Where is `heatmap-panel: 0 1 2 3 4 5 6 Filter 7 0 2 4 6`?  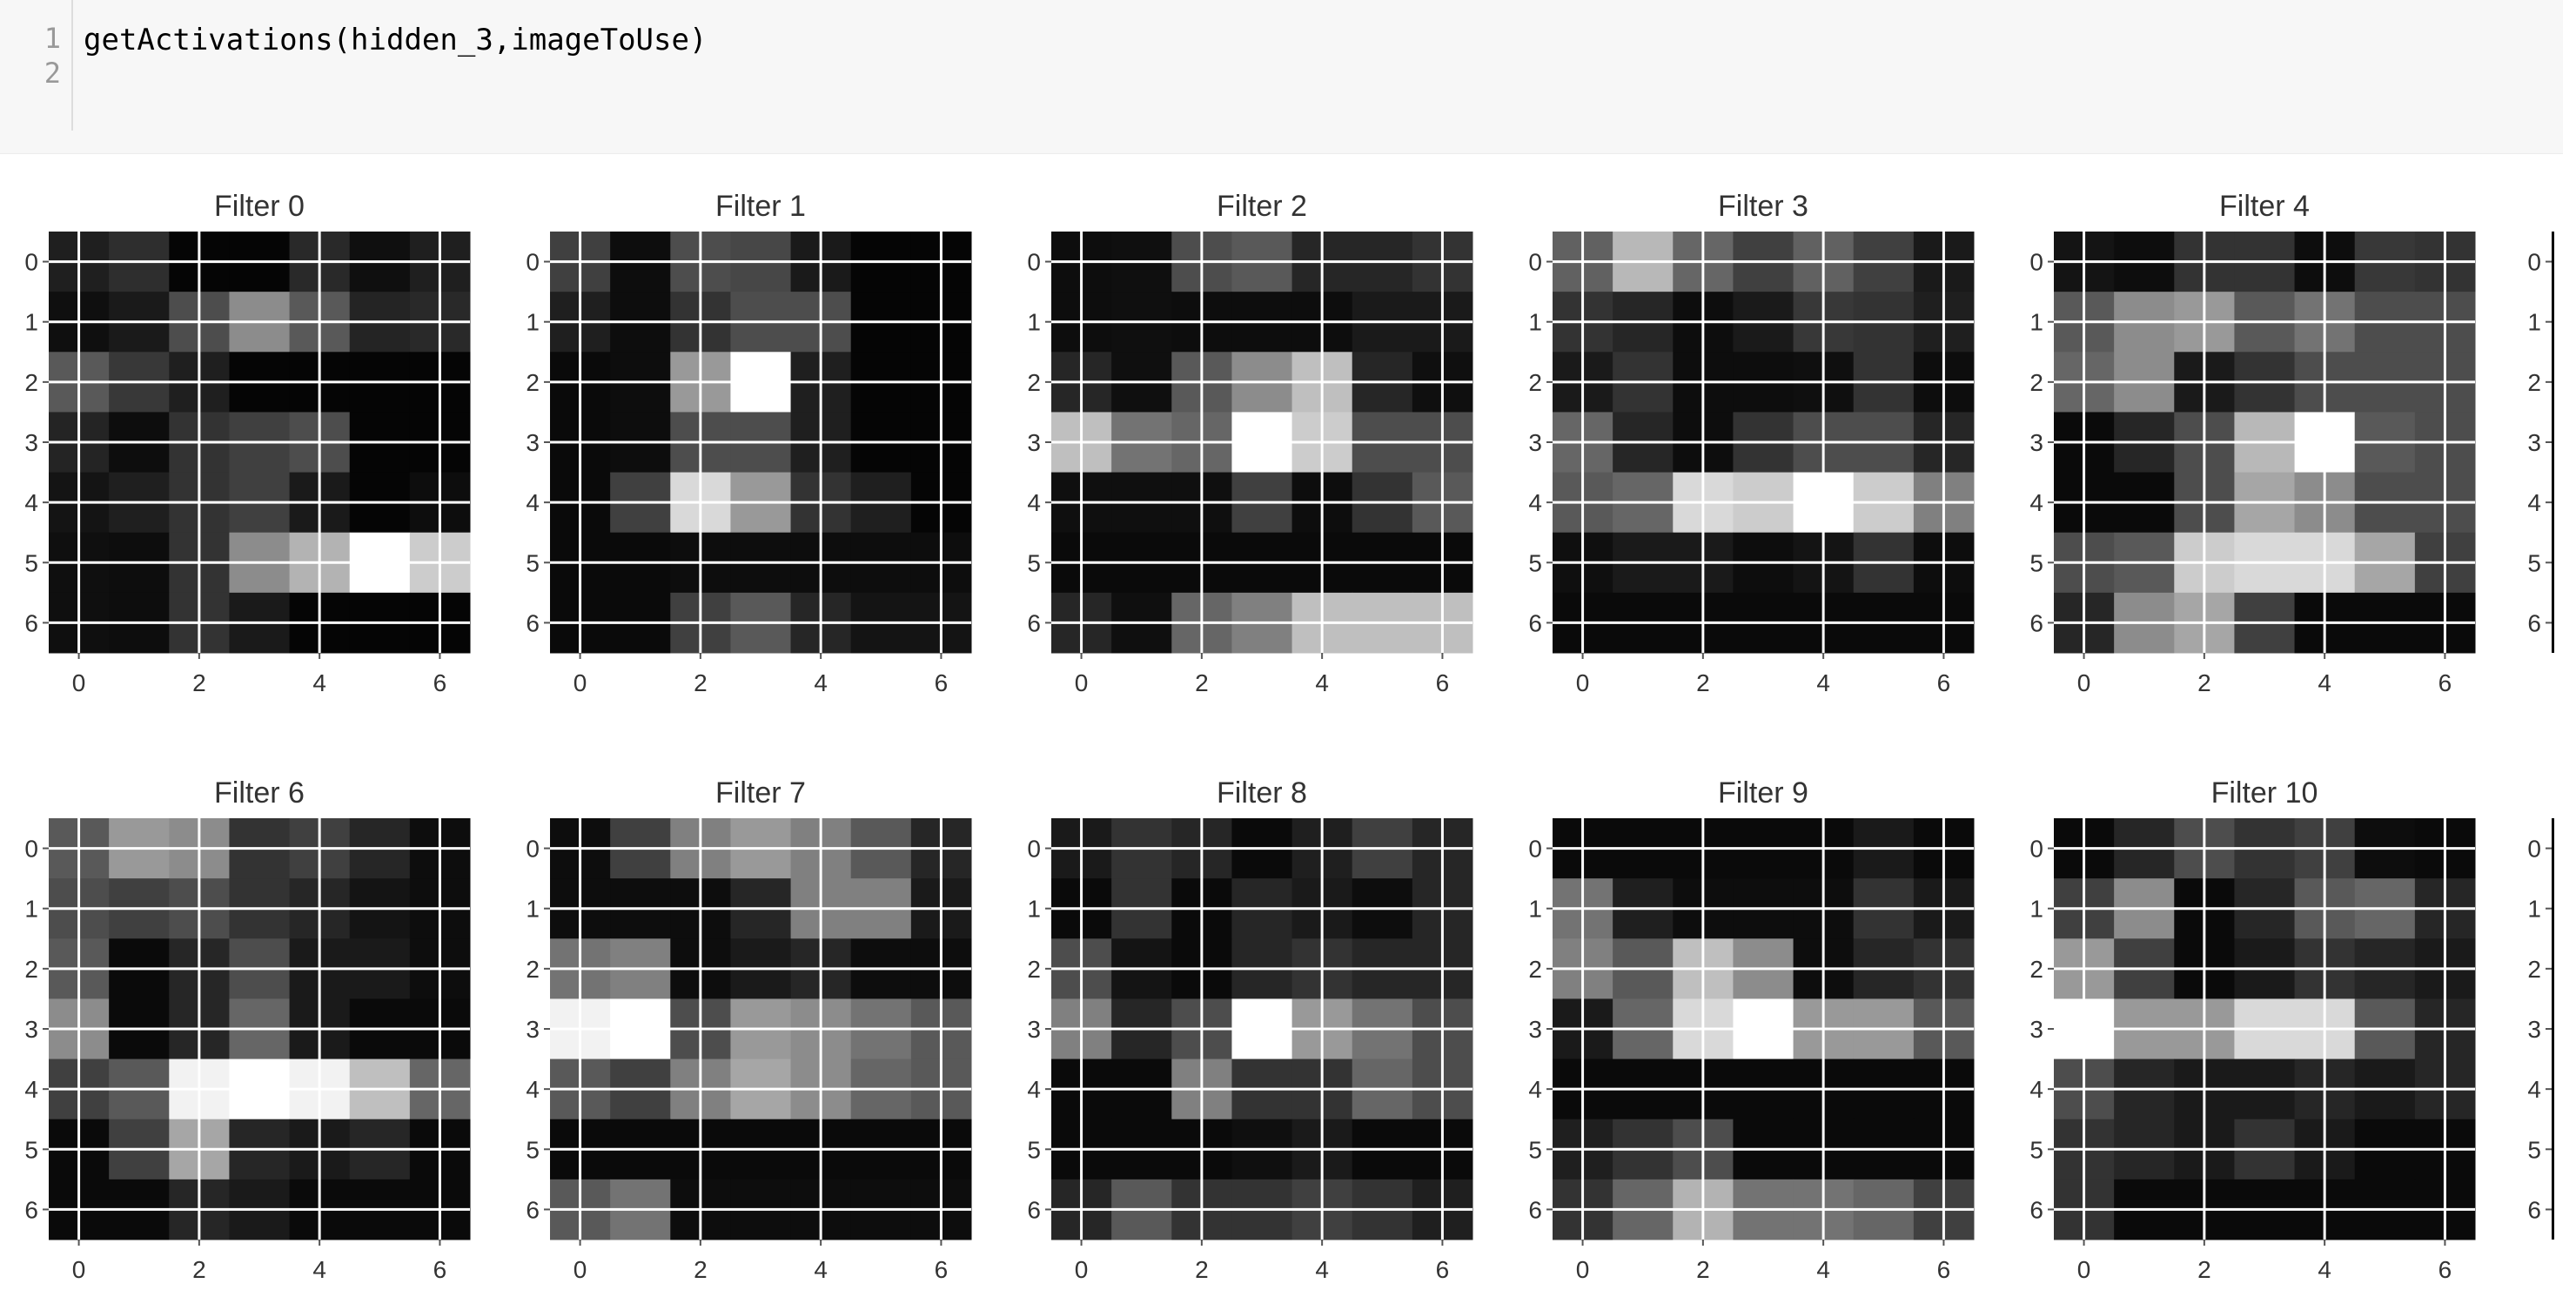 heatmap-panel: 0 1 2 3 4 5 6 Filter 7 0 2 4 6 is located at coordinates (749, 1029).